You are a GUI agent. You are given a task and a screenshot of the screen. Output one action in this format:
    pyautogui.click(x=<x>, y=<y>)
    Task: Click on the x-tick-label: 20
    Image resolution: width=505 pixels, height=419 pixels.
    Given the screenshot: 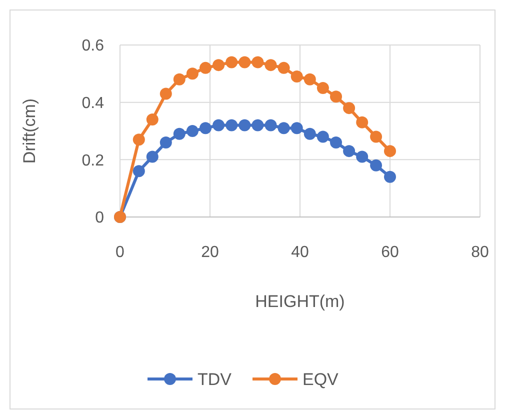 What is the action you would take?
    pyautogui.click(x=210, y=252)
    